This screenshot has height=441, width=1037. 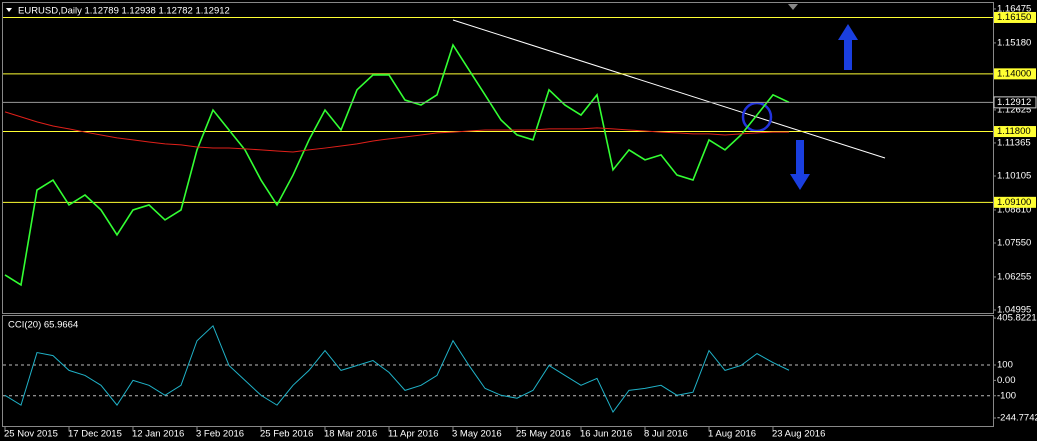 I want to click on x-tick-label: 3 Feb 2016, so click(x=220, y=434).